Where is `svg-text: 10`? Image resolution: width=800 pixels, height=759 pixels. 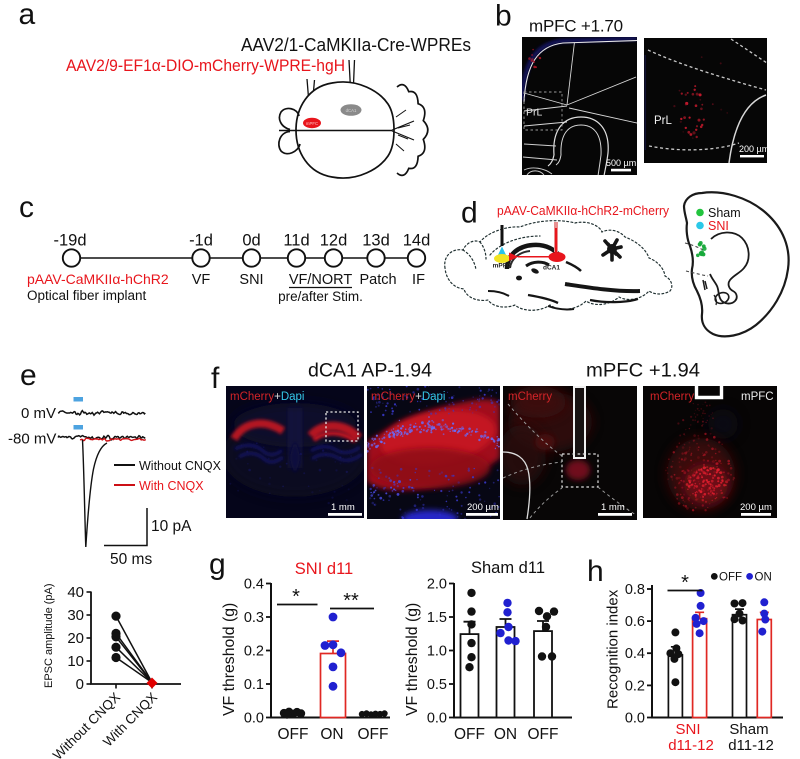 svg-text: 10 is located at coordinates (75, 661).